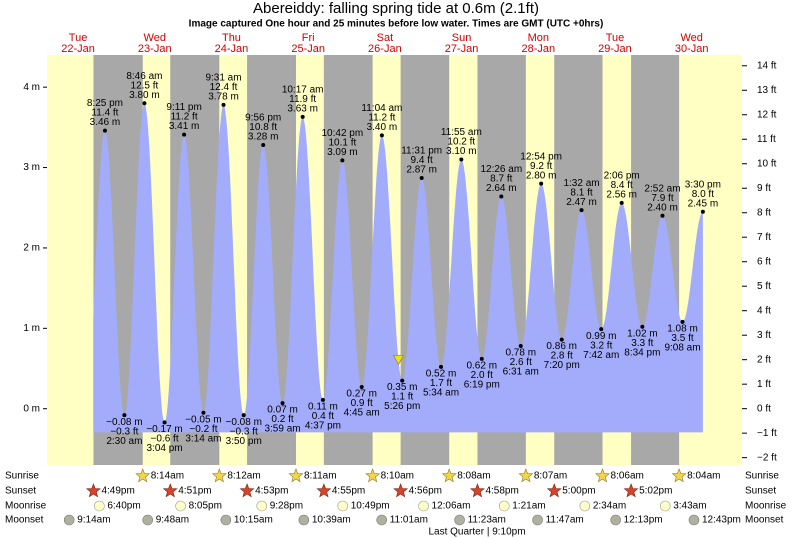 This screenshot has height=539, width=793. What do you see at coordinates (662, 188) in the screenshot?
I see `extreme-label: 2:52 am` at bounding box center [662, 188].